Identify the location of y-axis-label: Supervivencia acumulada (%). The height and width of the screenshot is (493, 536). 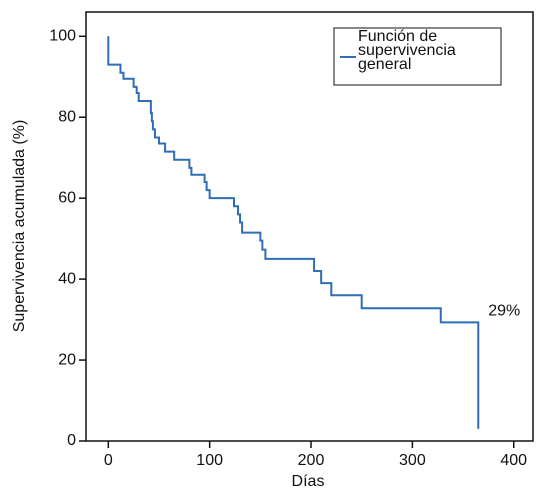
(19, 226).